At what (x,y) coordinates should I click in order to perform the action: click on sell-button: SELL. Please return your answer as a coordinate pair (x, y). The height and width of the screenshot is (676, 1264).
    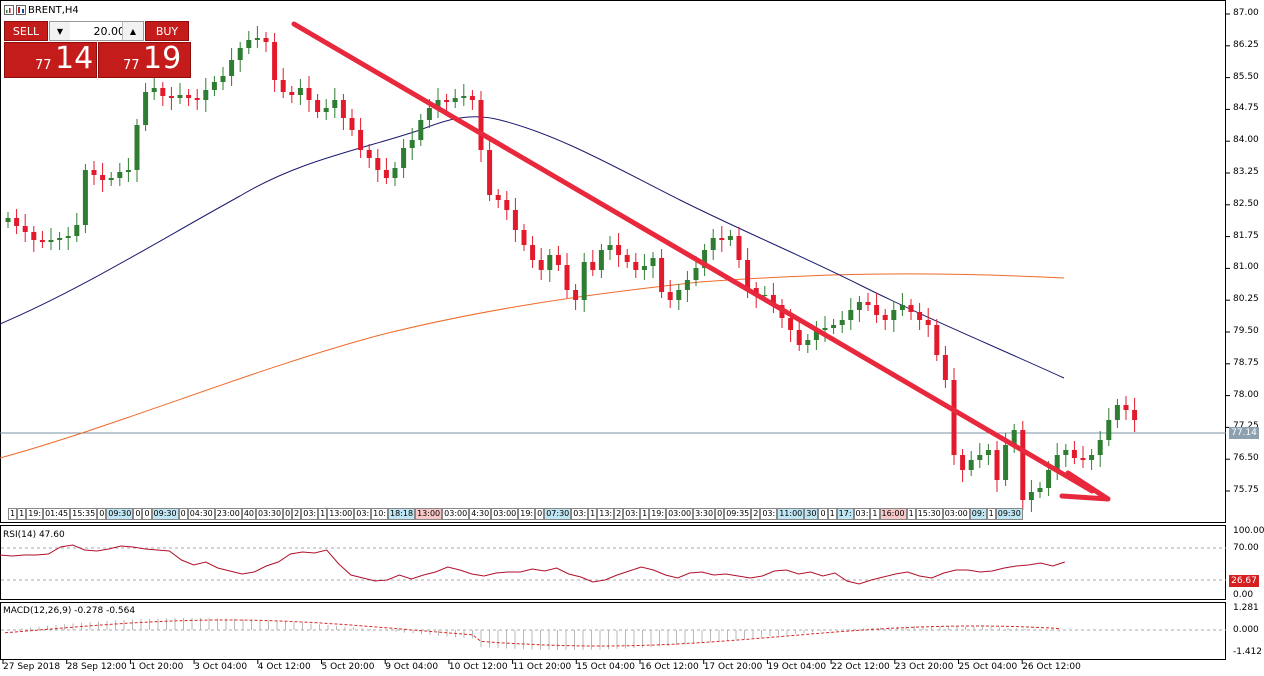
    Looking at the image, I should click on (26, 31).